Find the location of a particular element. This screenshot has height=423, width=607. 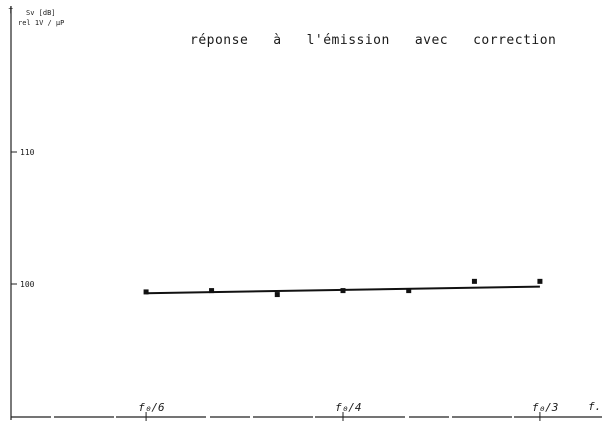

y-axis-marker: † is located at coordinates (10, 11).